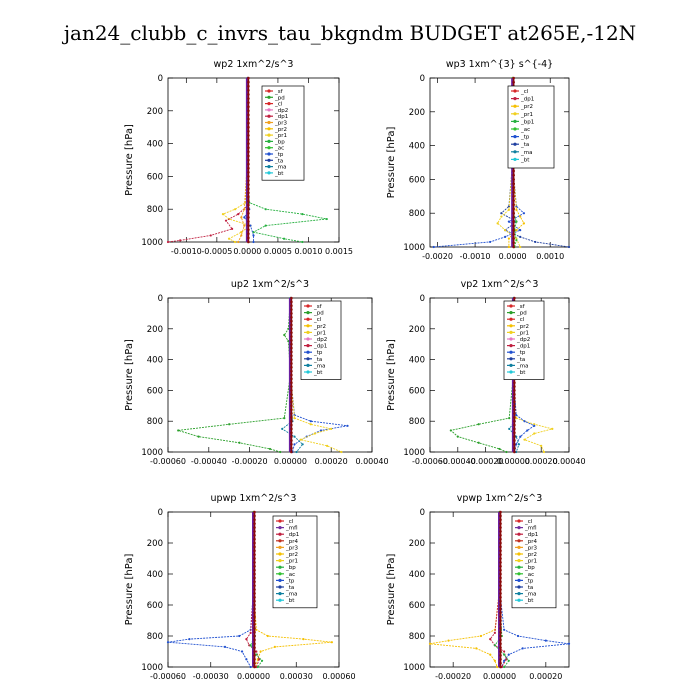  I want to click on y-tick-label: 200, so click(417, 330).